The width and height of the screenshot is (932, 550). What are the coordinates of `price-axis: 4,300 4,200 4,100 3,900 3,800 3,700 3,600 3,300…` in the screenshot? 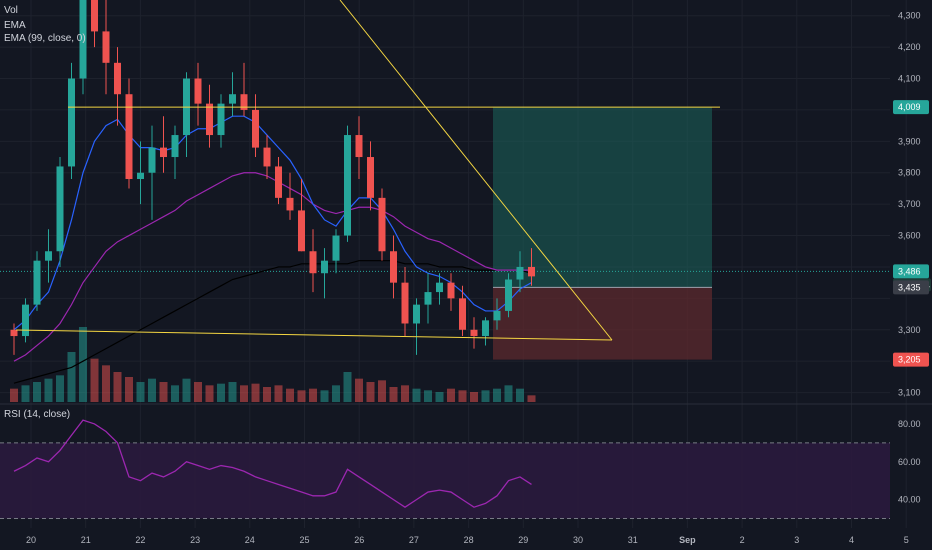 It's located at (912, 258).